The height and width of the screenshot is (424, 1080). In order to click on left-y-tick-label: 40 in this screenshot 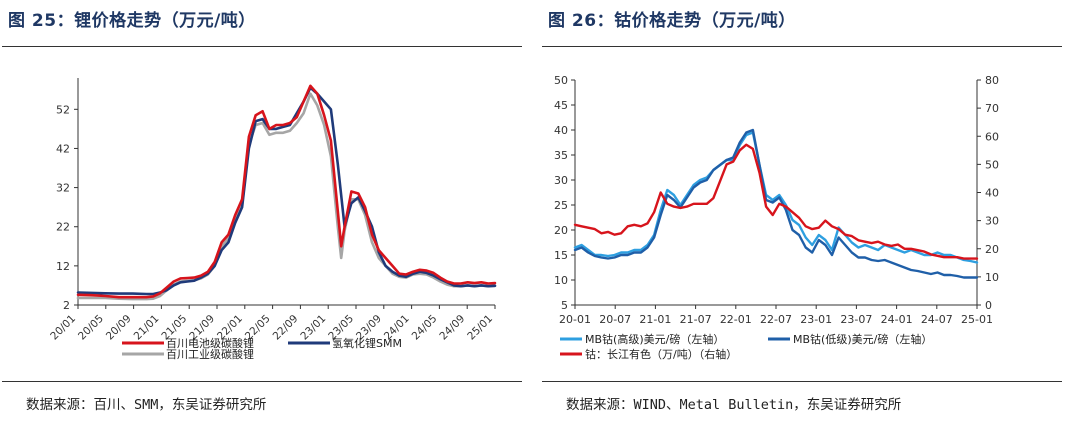, I will do `click(561, 130)`.